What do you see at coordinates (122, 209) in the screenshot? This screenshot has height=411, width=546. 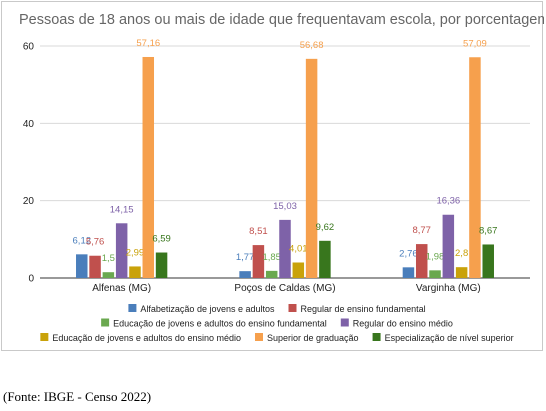 I see `data-label: 14,15` at bounding box center [122, 209].